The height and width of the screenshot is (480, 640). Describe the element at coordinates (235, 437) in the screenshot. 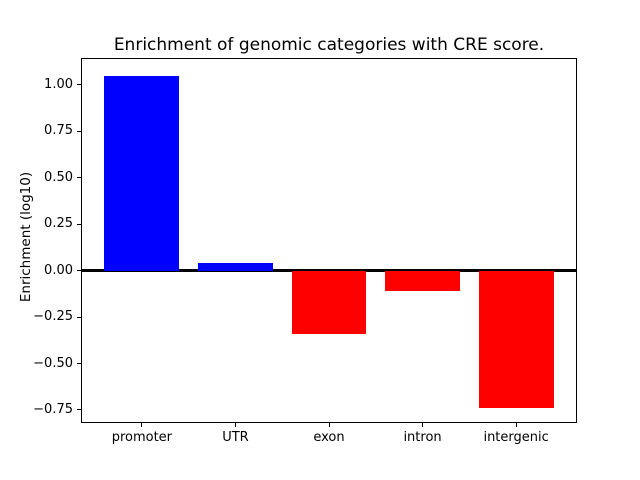

I see `x-tick-label-UTR: UTR` at that location.